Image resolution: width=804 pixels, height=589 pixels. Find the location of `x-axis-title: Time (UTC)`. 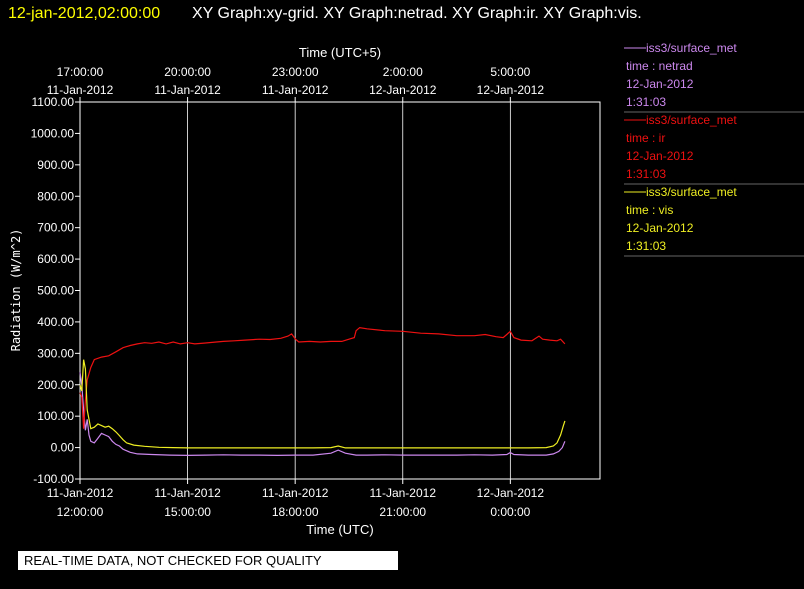

x-axis-title: Time (UTC) is located at coordinates (339, 529).